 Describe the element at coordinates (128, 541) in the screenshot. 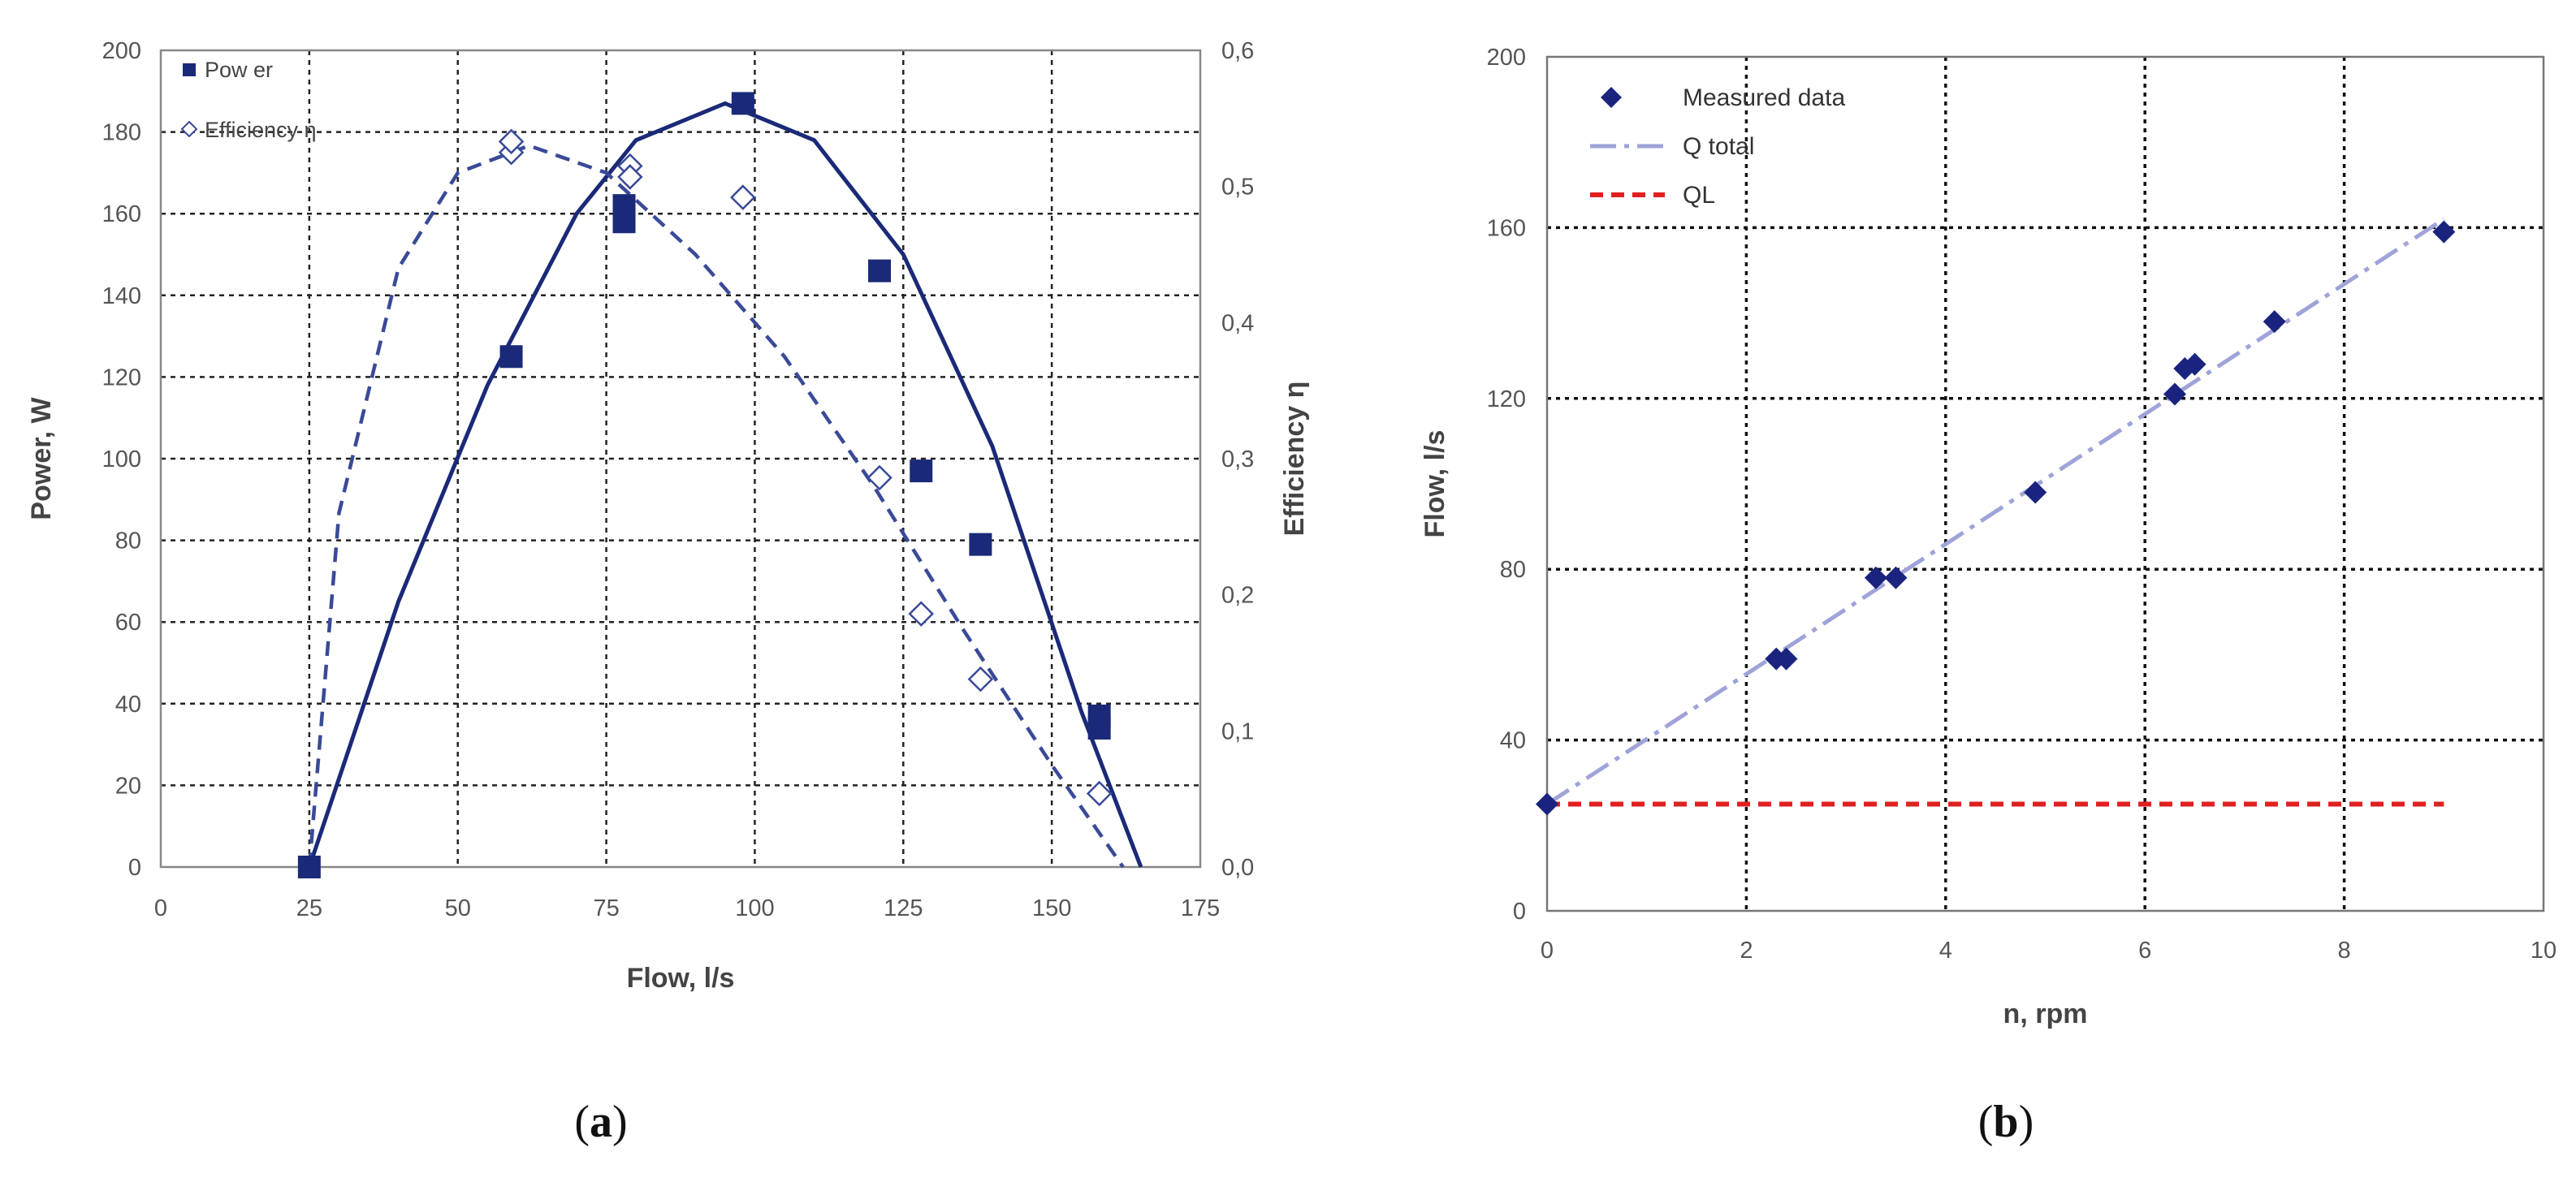

I see `a-y-tick-label: 80` at that location.